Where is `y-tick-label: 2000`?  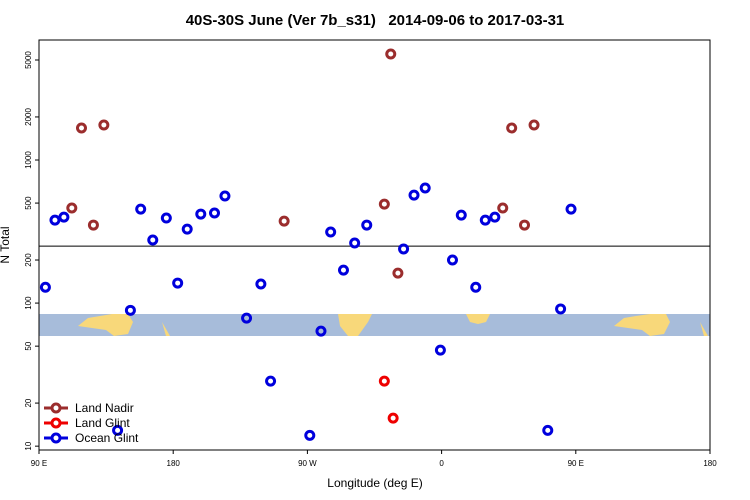
y-tick-label: 2000 is located at coordinates (28, 116).